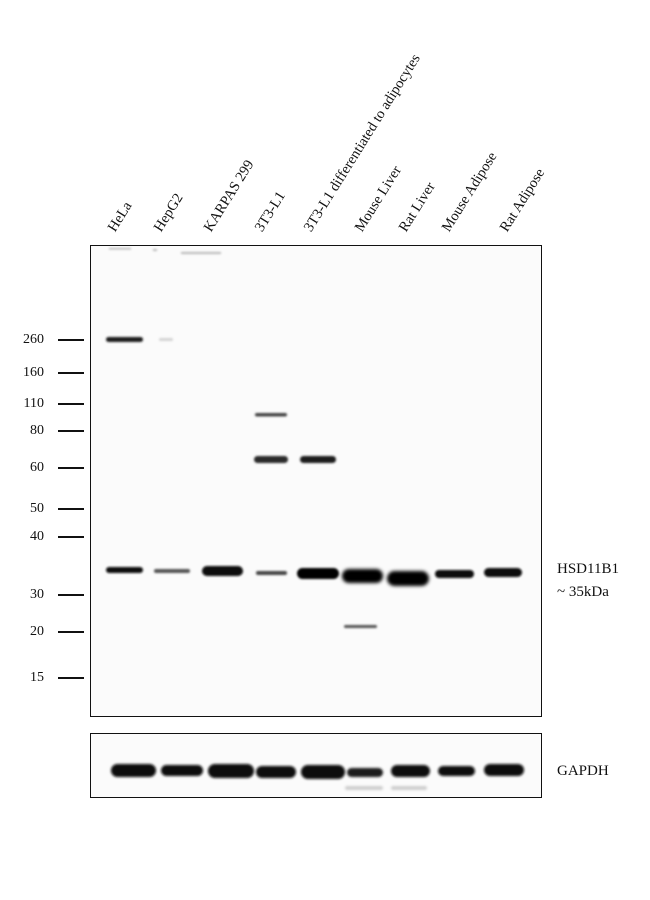  Describe the element at coordinates (47, 431) in the screenshot. I see `mw-marker-80: 80` at that location.